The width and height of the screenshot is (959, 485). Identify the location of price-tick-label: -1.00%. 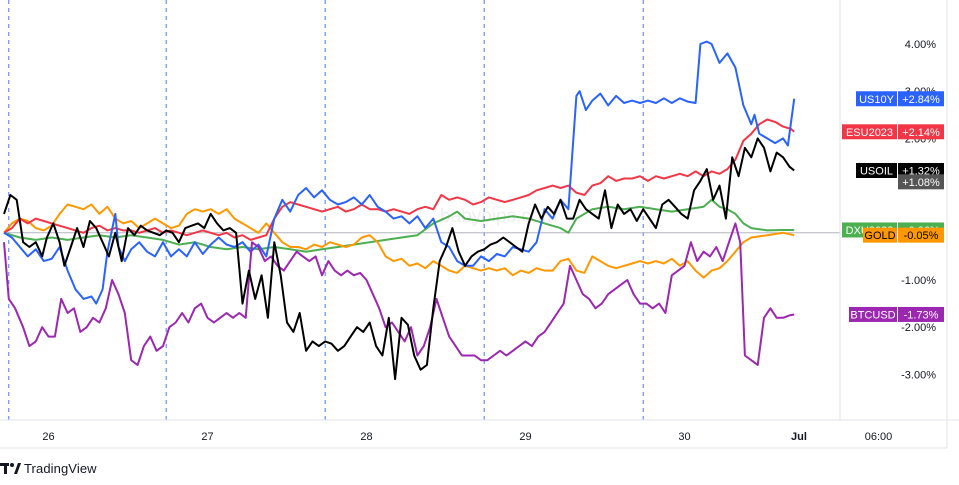
(918, 281).